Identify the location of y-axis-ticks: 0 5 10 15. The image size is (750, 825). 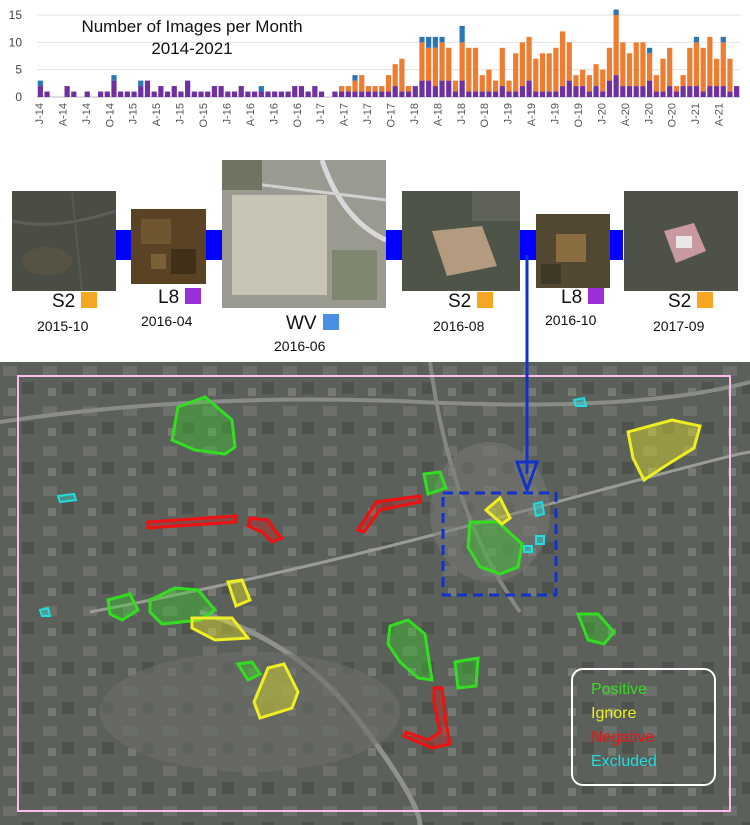
(16, 56).